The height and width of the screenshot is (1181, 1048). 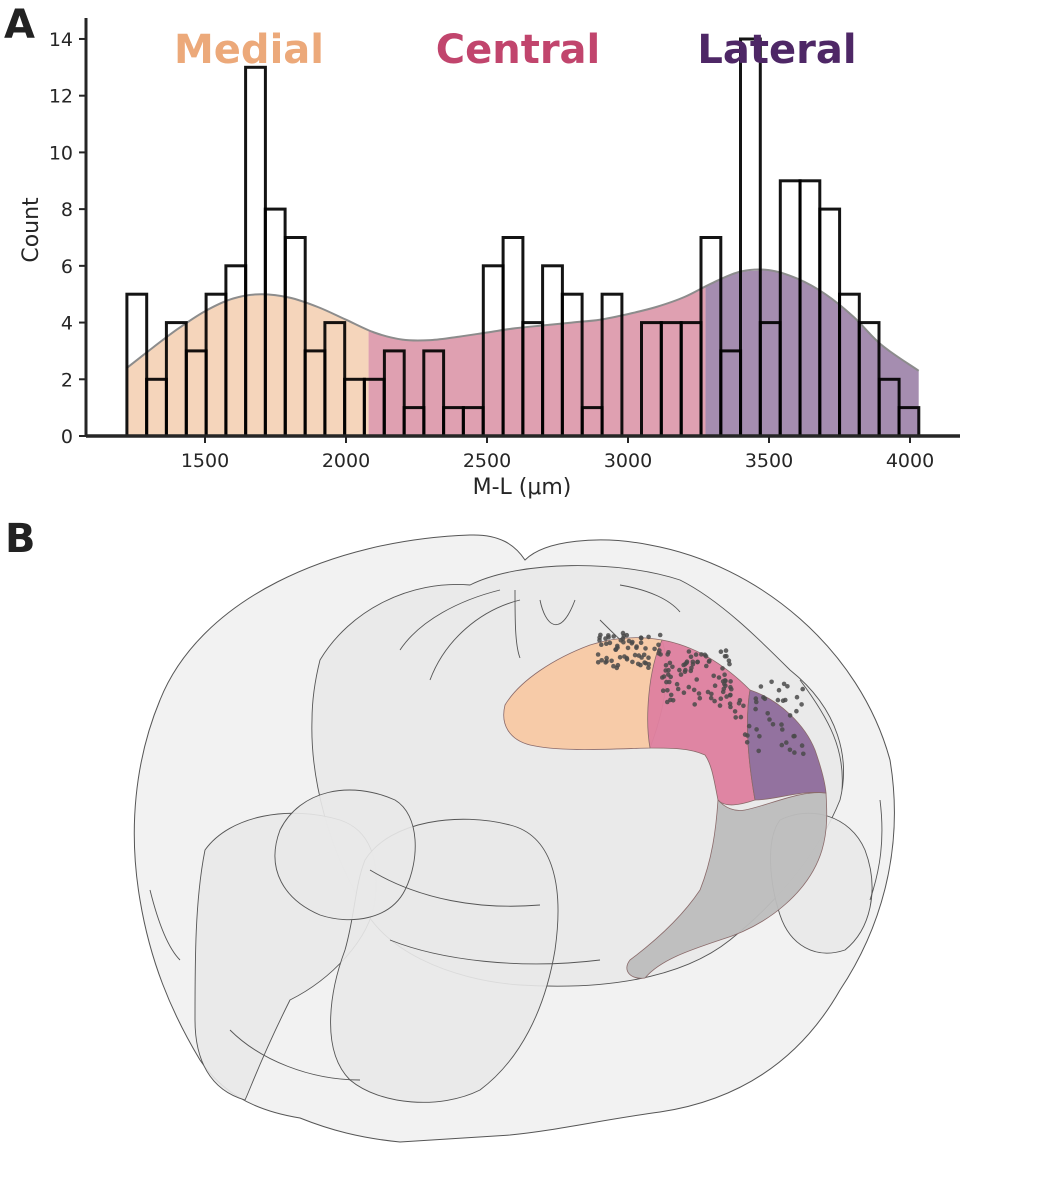 What do you see at coordinates (67, 267) in the screenshot?
I see `y-tick-label: 6` at bounding box center [67, 267].